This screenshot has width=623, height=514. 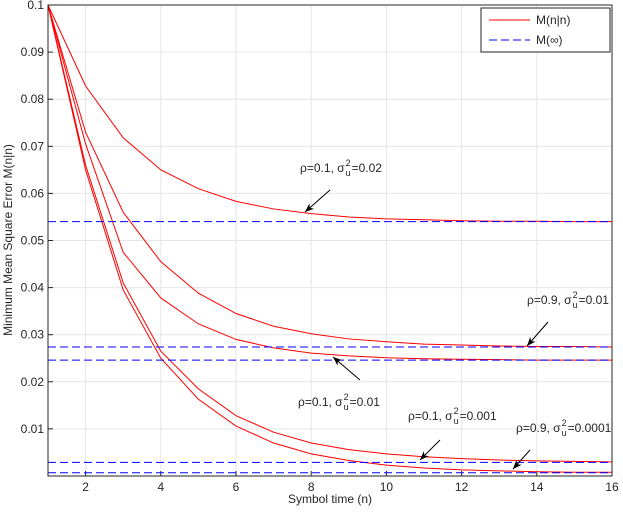 I want to click on annotation: ρ=0.1, σ2 u=0.001, so click(x=452, y=416).